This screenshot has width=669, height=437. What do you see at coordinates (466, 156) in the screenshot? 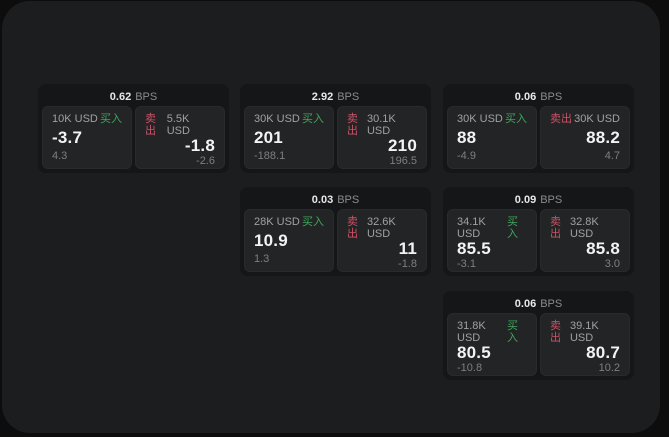
I see `buy-delta: -4.9` at bounding box center [466, 156].